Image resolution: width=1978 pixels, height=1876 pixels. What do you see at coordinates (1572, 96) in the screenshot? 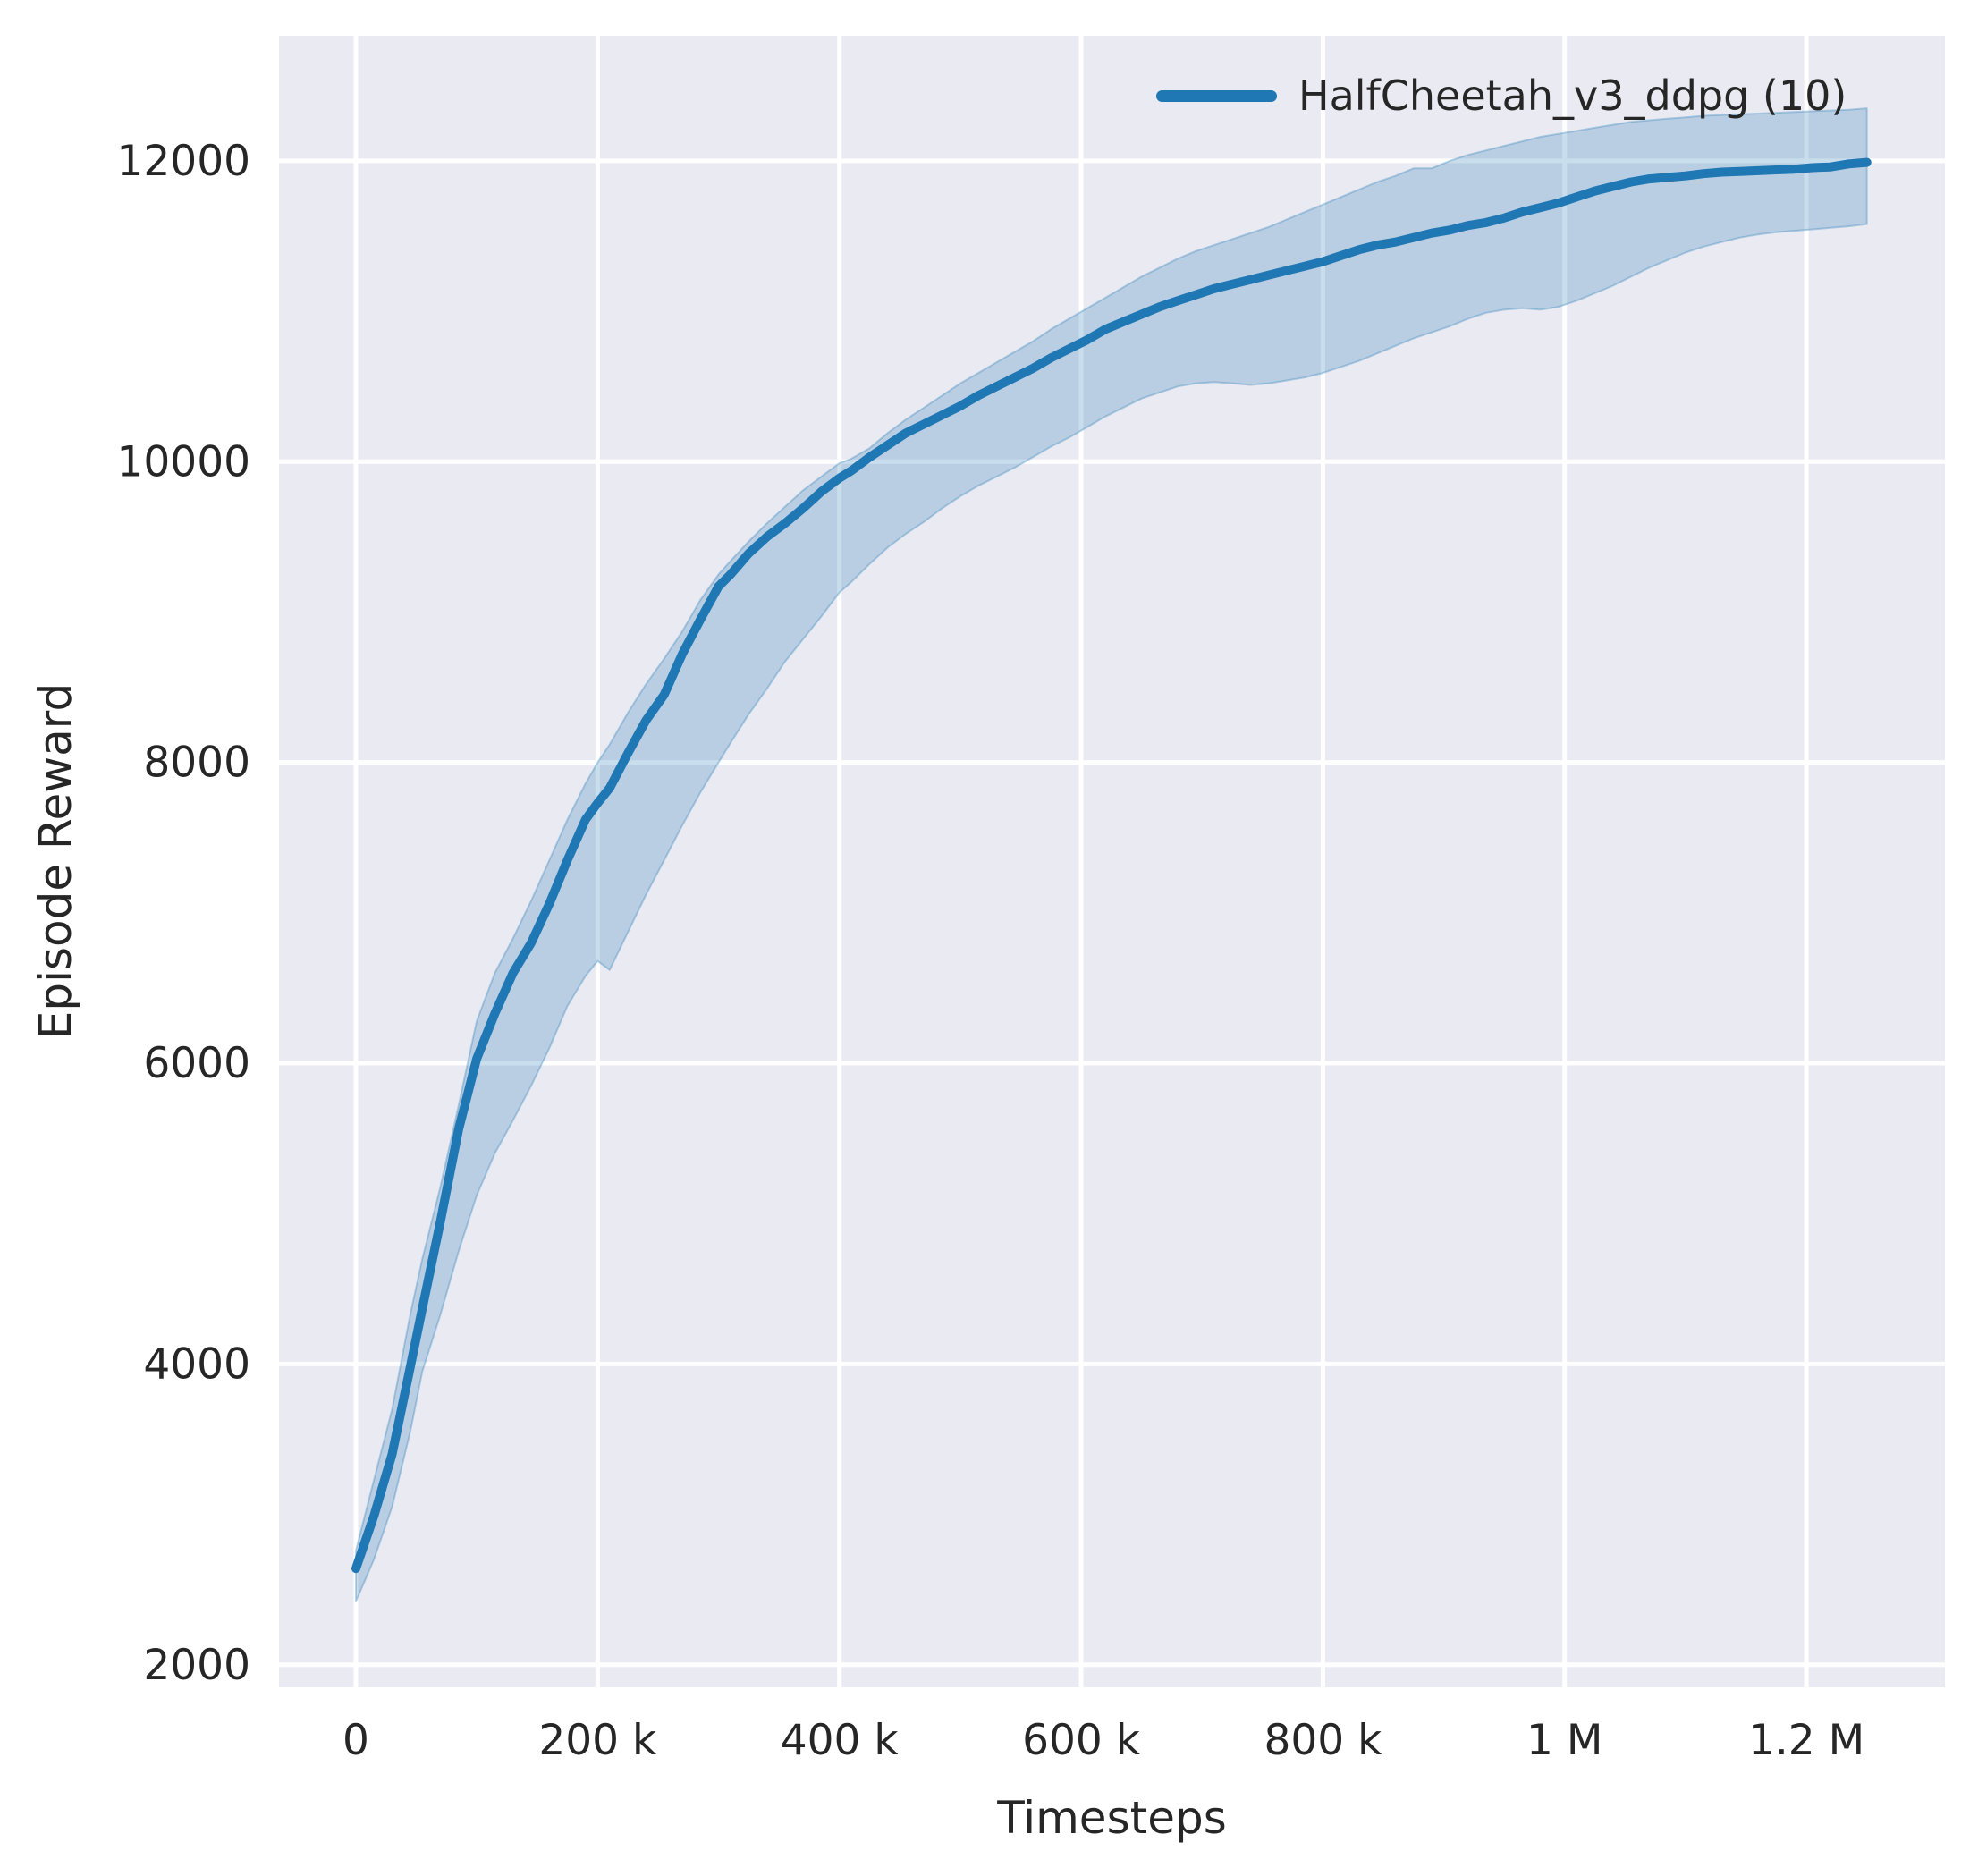
I see `legend-label: HalfCheetah_v3_ddpg (10)` at bounding box center [1572, 96].